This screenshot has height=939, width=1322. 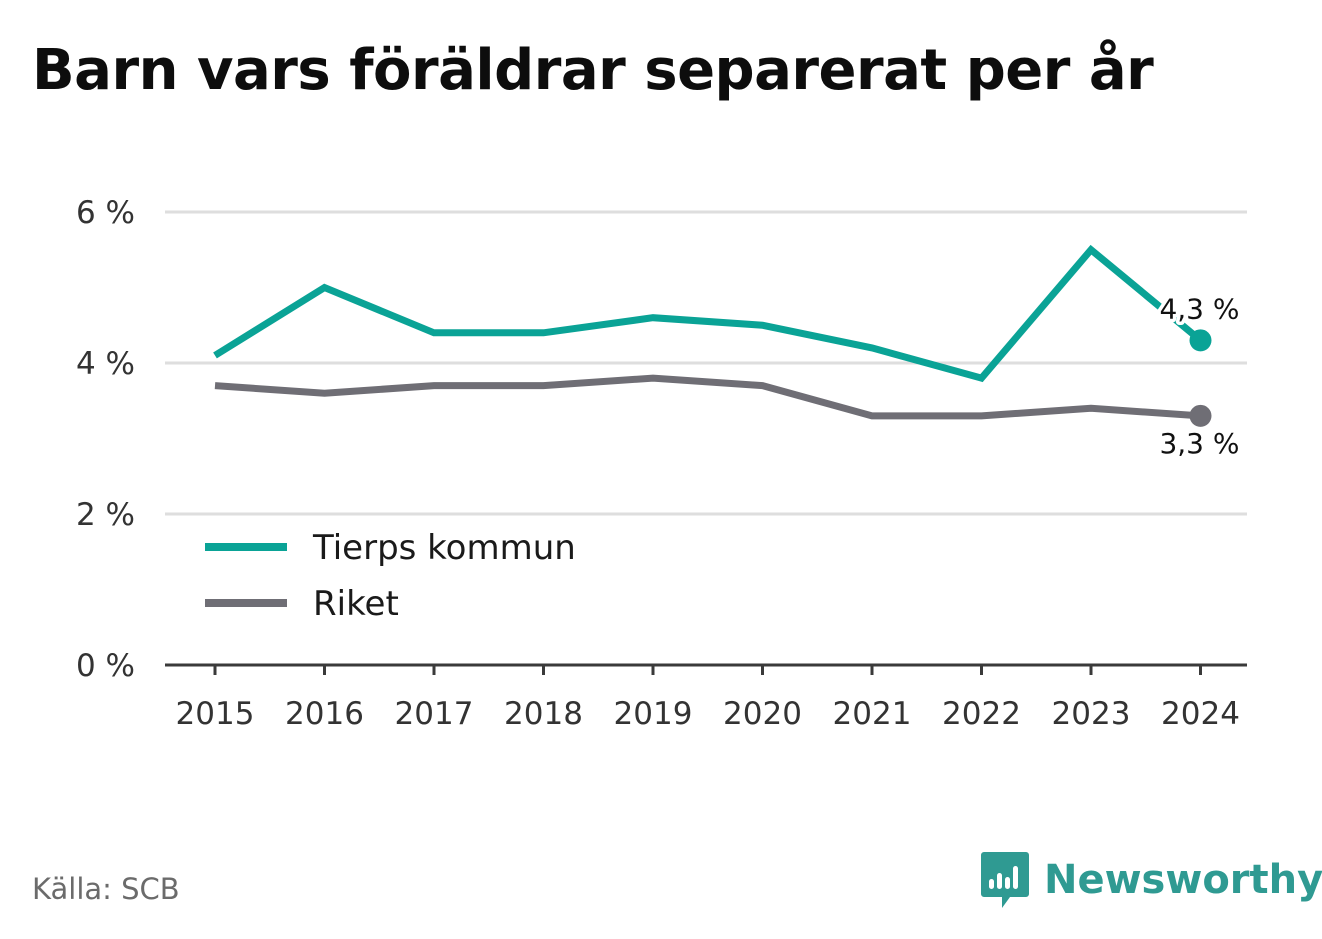 What do you see at coordinates (1183, 880) in the screenshot?
I see `brand-name: Newsworthy` at bounding box center [1183, 880].